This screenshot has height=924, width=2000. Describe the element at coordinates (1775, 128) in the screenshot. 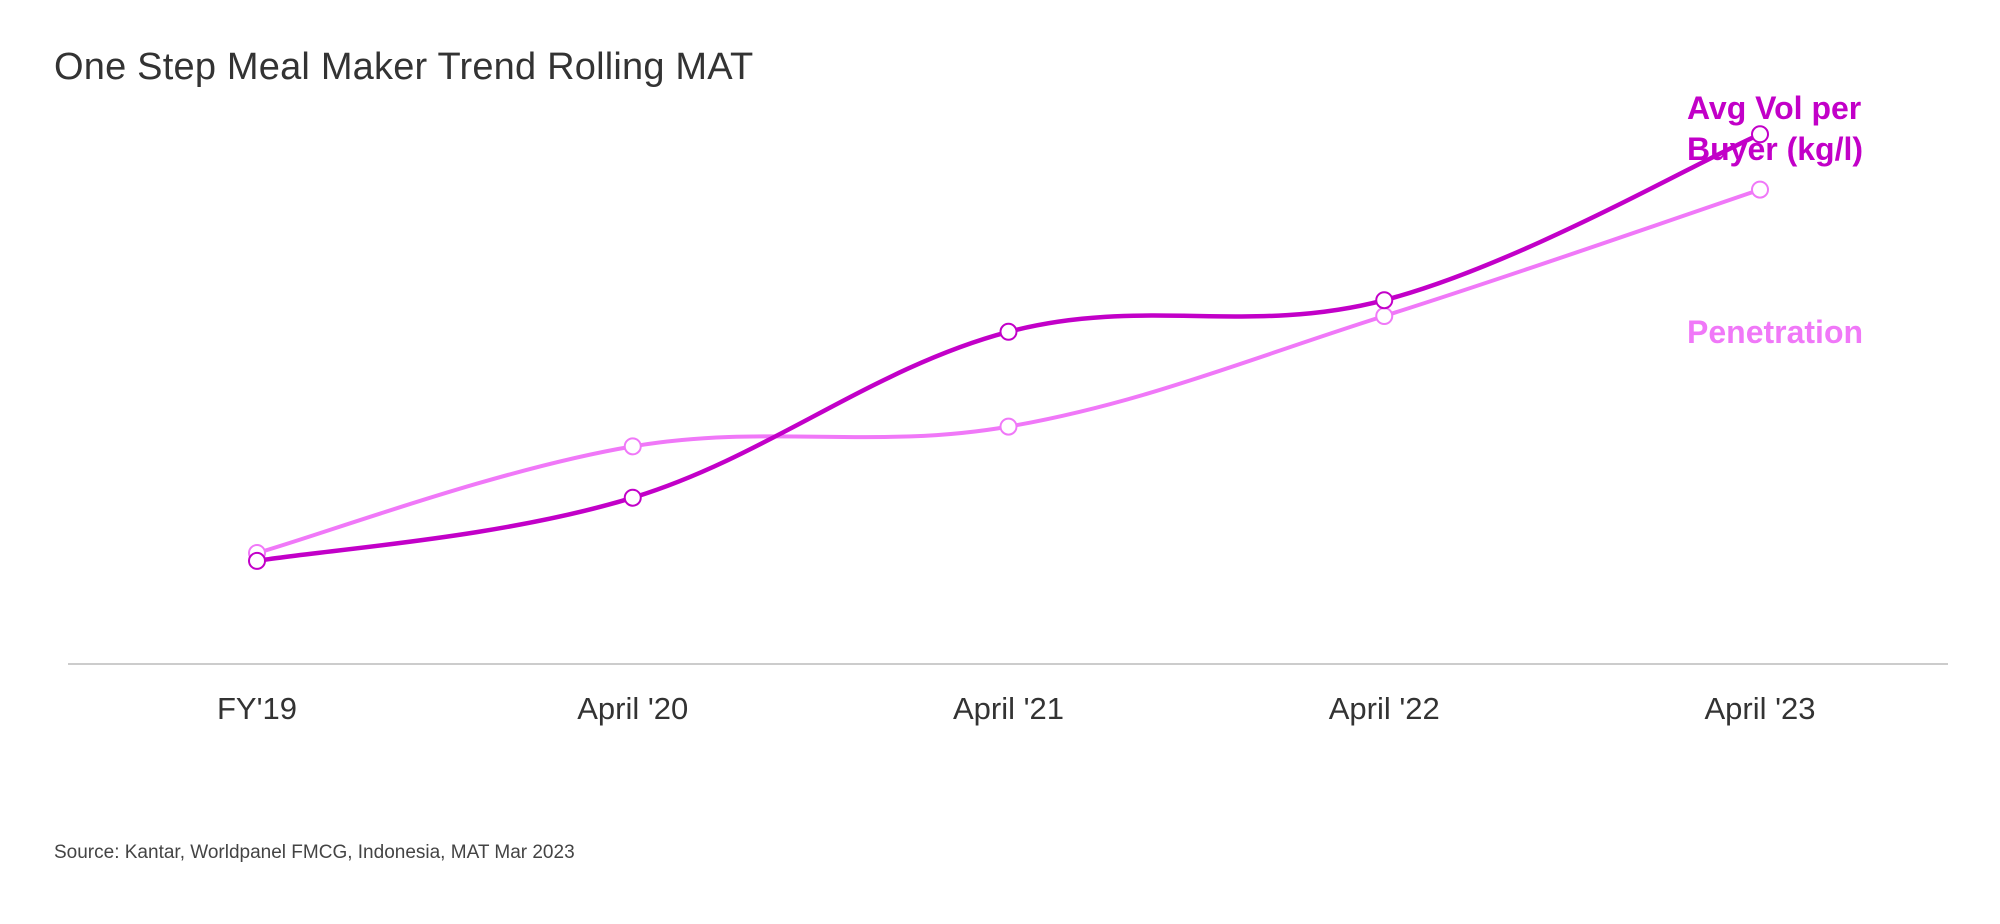

I see `series-label-avg-vol-per-buyer: Avg Vol per Buyer (kg/l)` at that location.